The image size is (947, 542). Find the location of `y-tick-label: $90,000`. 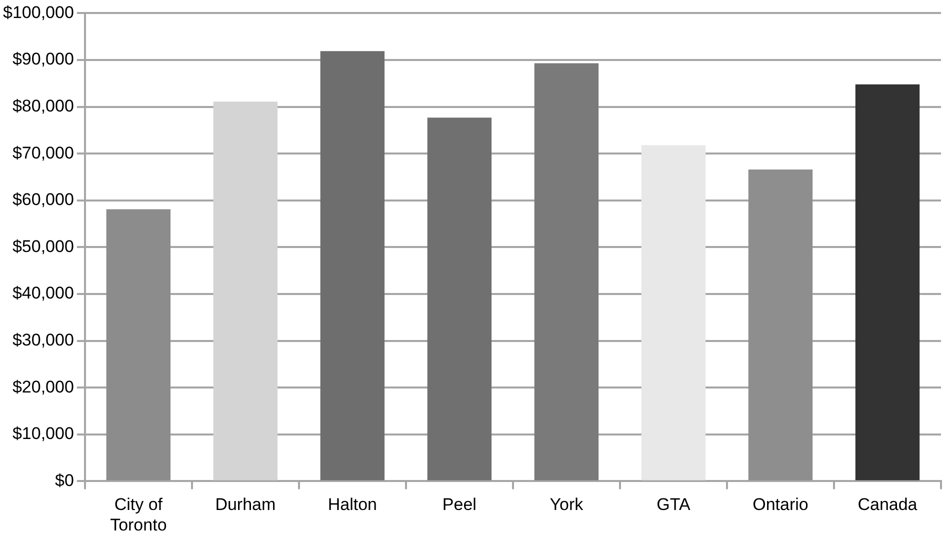

y-tick-label: $90,000 is located at coordinates (43, 59).